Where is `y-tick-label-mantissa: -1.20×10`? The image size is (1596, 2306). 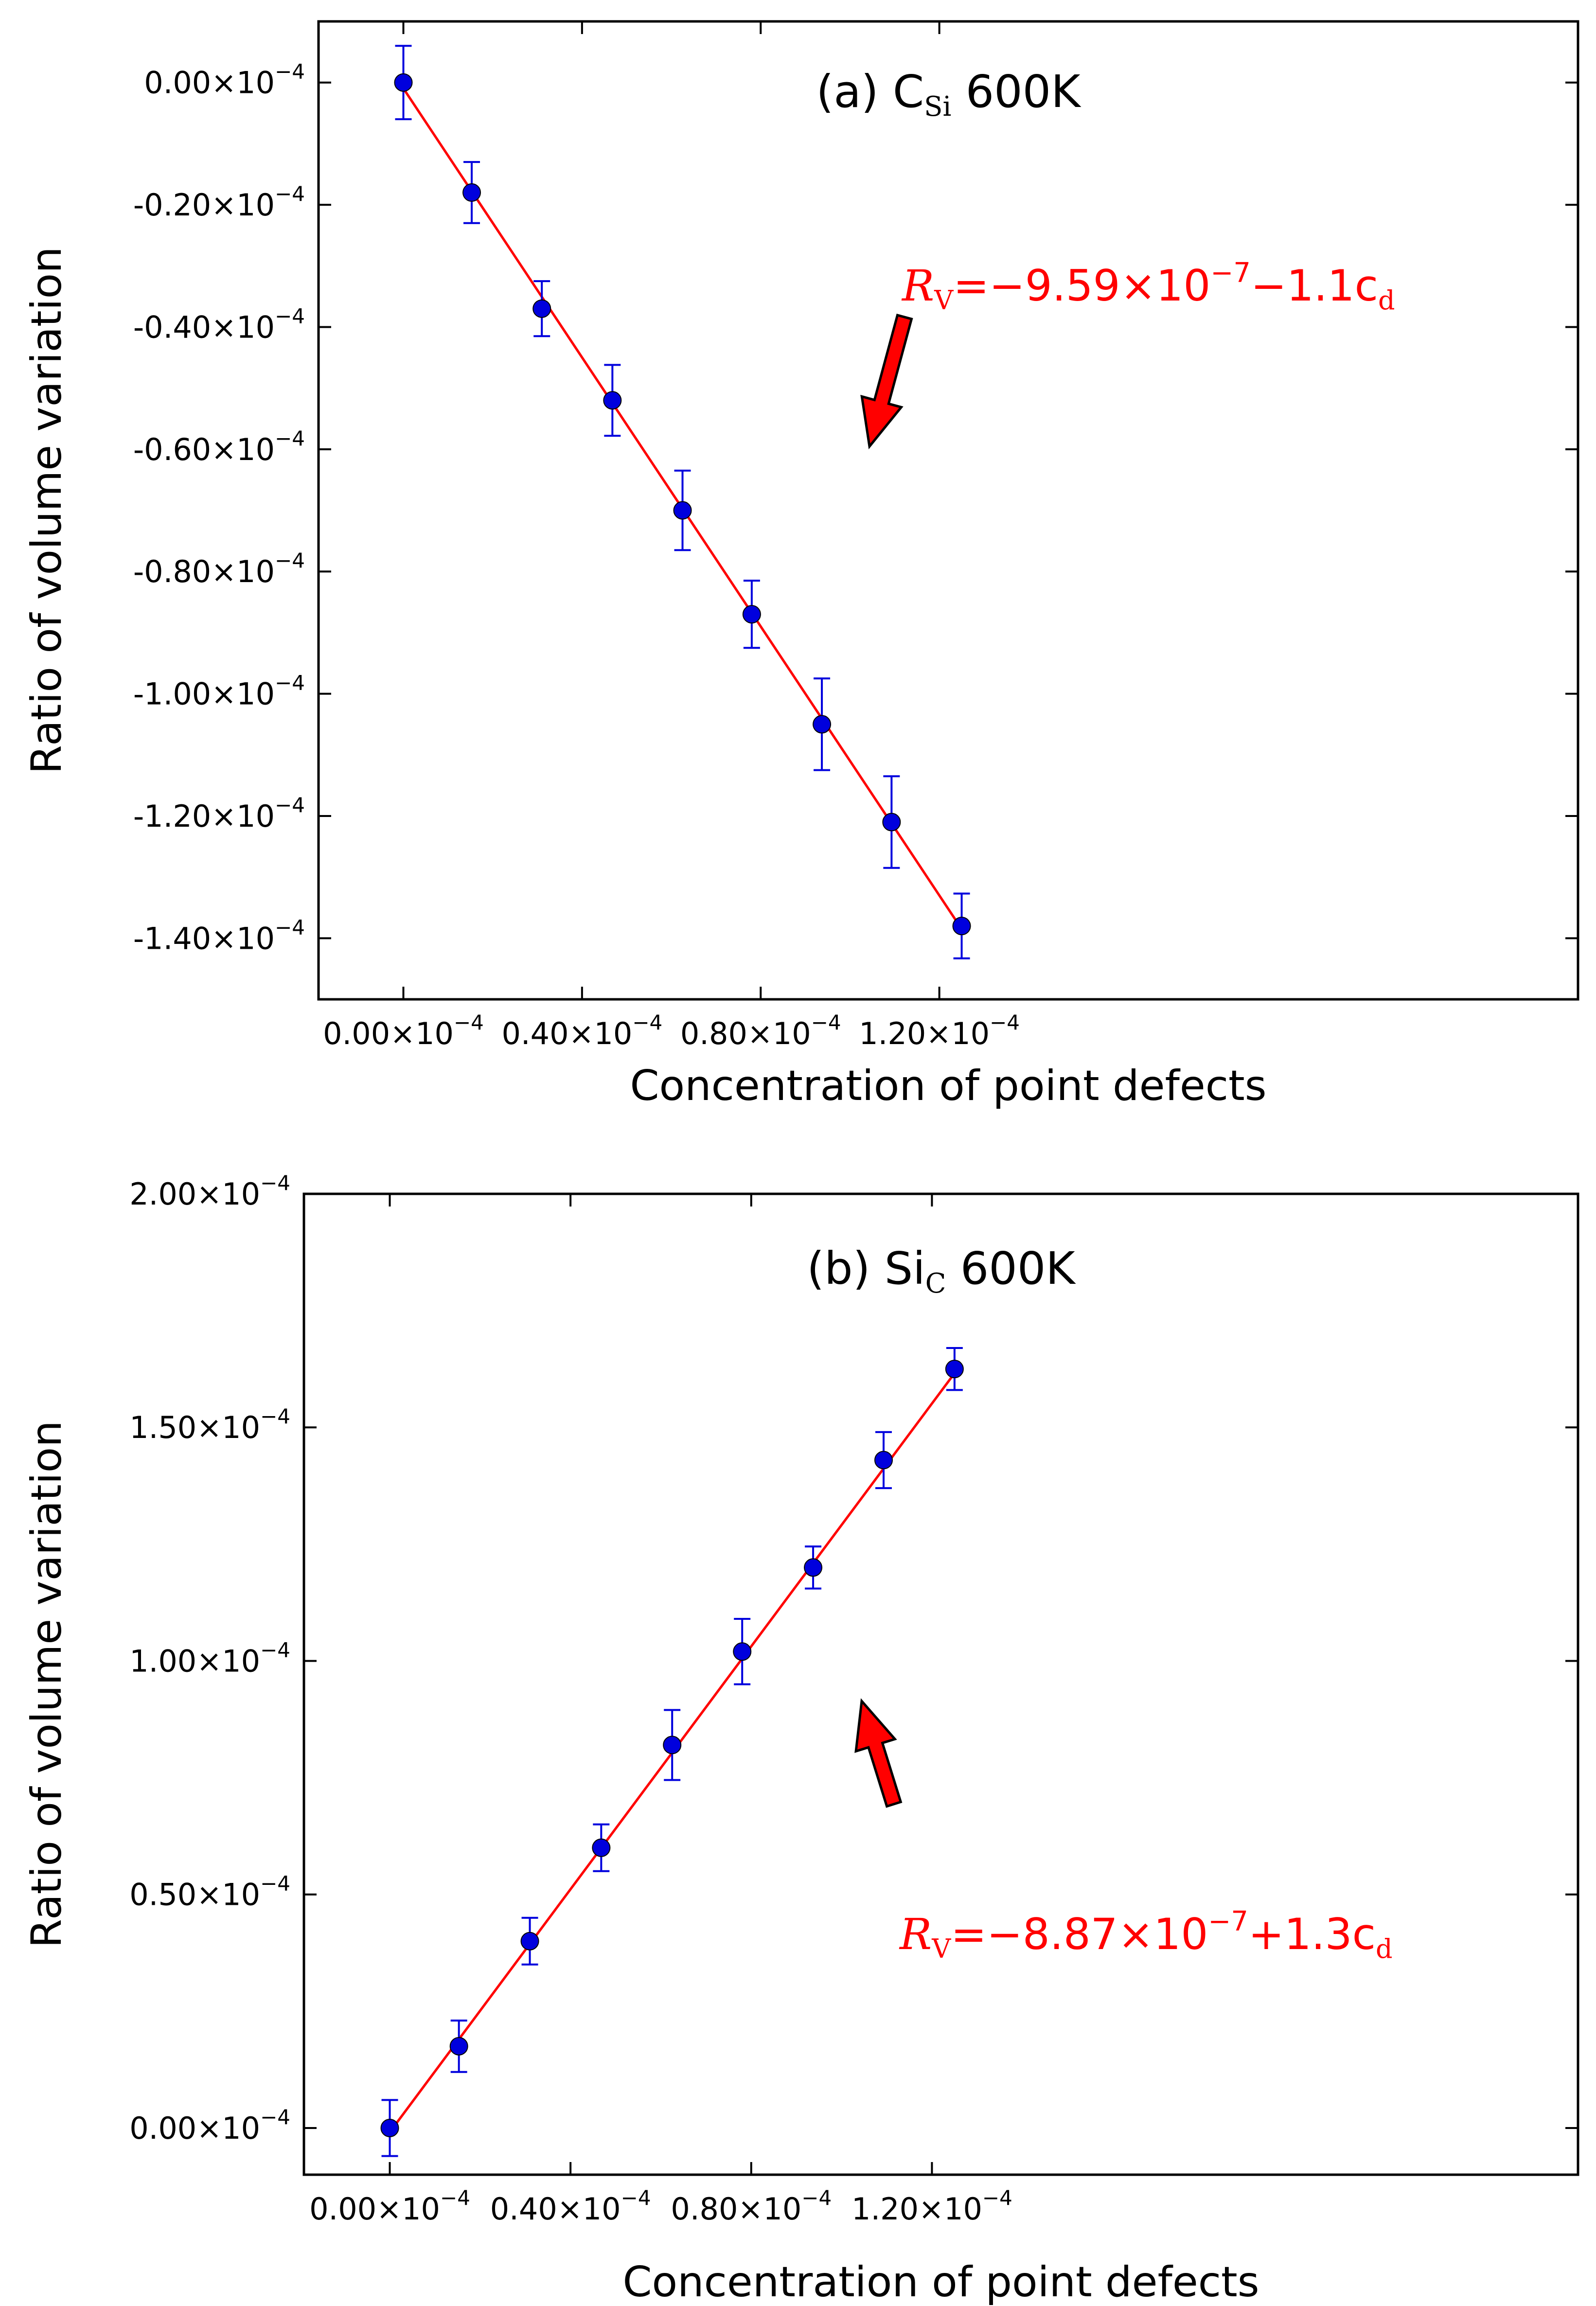 y-tick-label-mantissa: -1.20×10 is located at coordinates (204, 816).